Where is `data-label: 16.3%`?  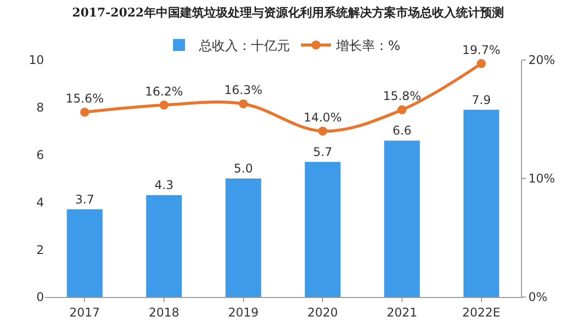 data-label: 16.3% is located at coordinates (243, 90).